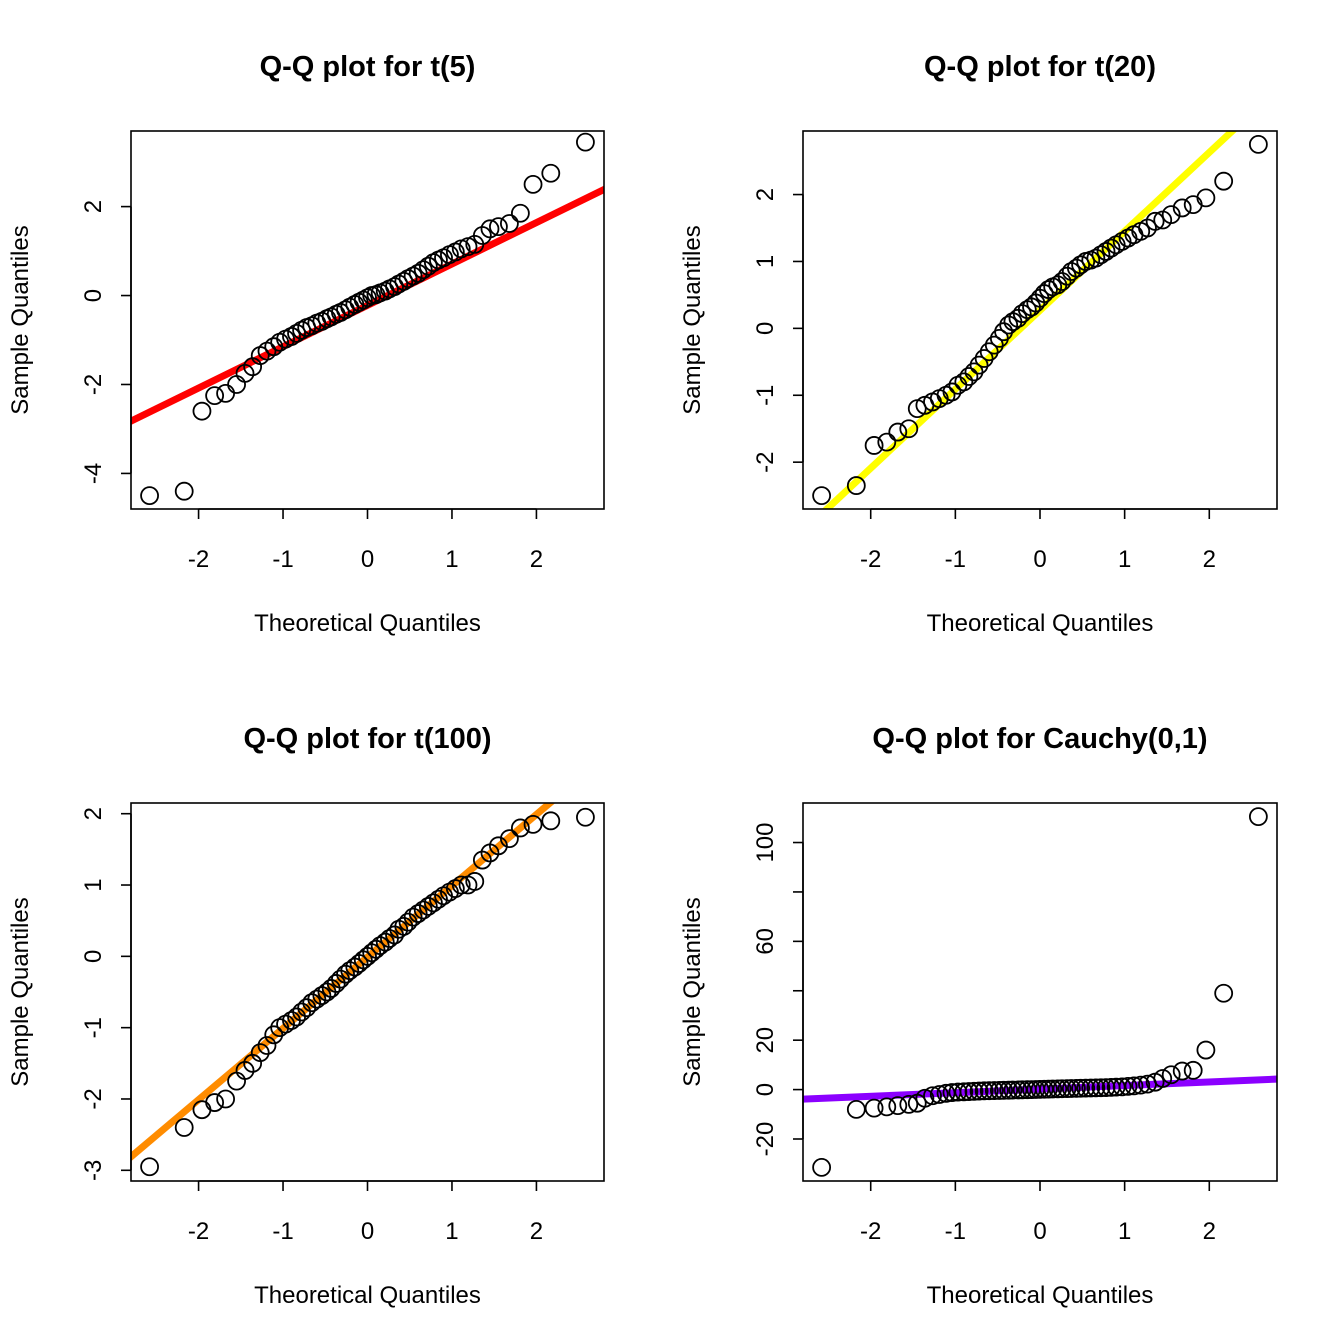 This screenshot has width=1344, height=1344. I want to click on chart-title: Q-Q plot for t(100), so click(367, 739).